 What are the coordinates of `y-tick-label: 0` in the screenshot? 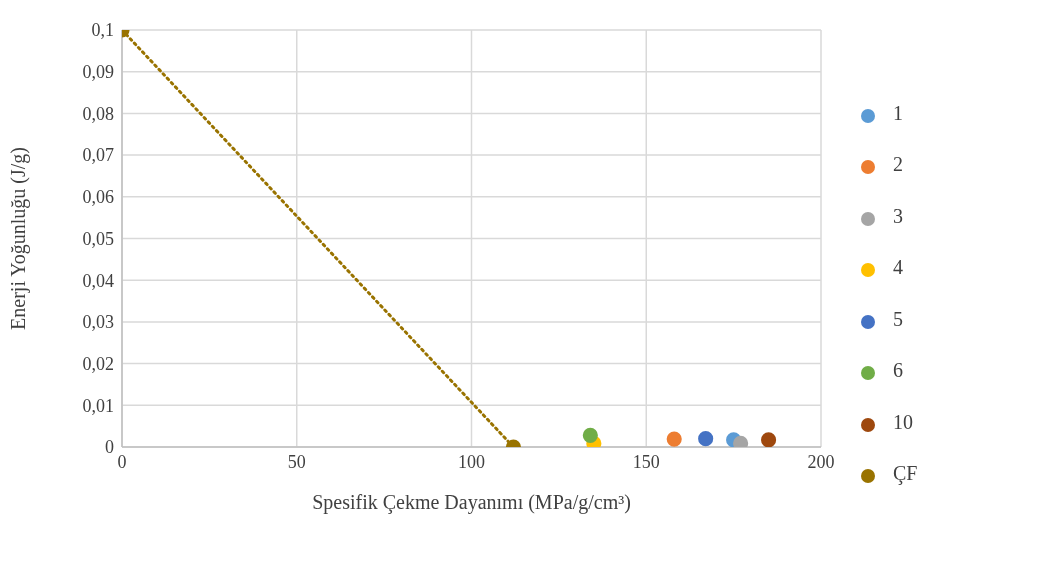 It's located at (109, 447).